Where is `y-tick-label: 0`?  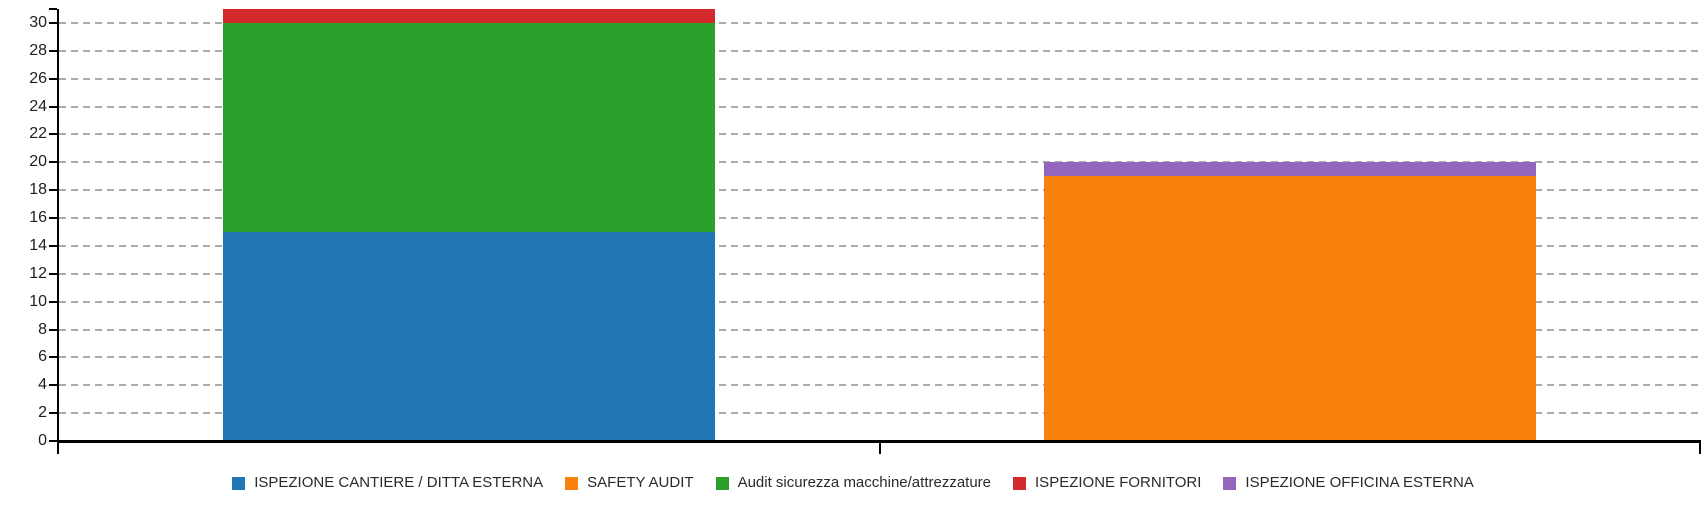 y-tick-label: 0 is located at coordinates (42, 440).